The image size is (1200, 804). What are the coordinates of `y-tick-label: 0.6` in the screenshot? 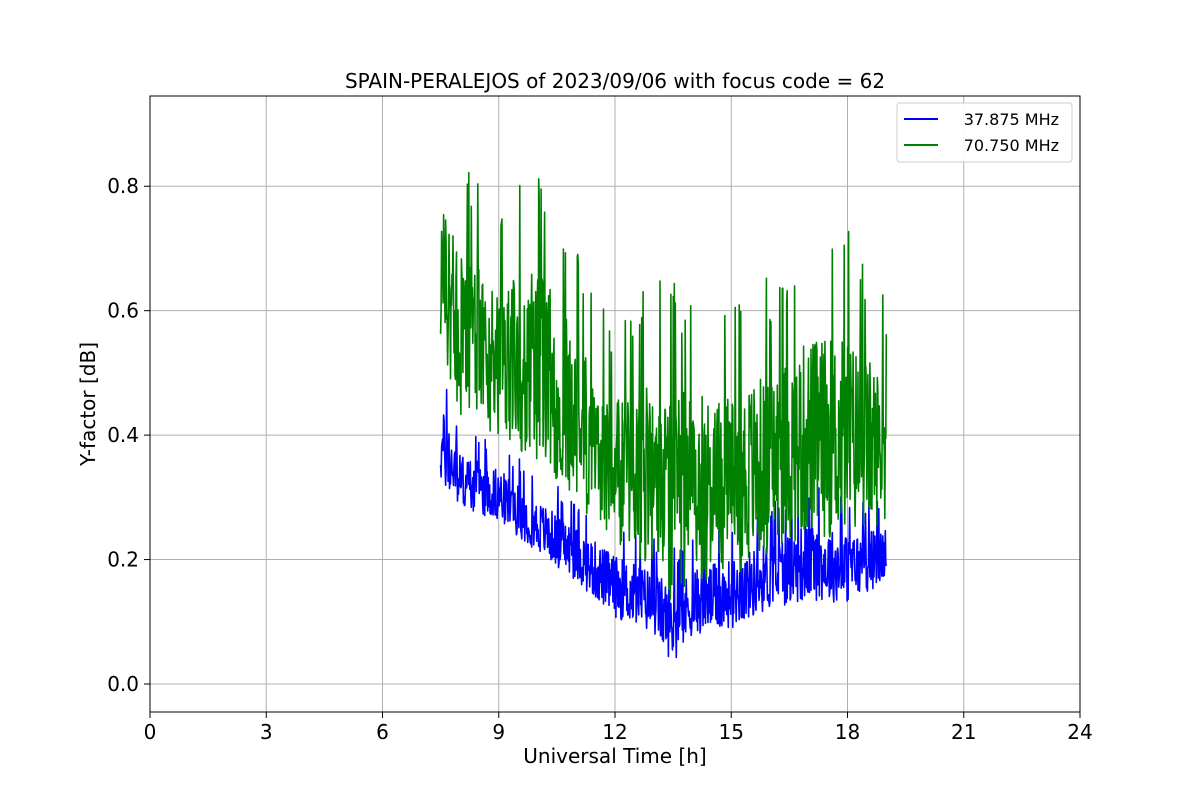 It's located at (123, 311).